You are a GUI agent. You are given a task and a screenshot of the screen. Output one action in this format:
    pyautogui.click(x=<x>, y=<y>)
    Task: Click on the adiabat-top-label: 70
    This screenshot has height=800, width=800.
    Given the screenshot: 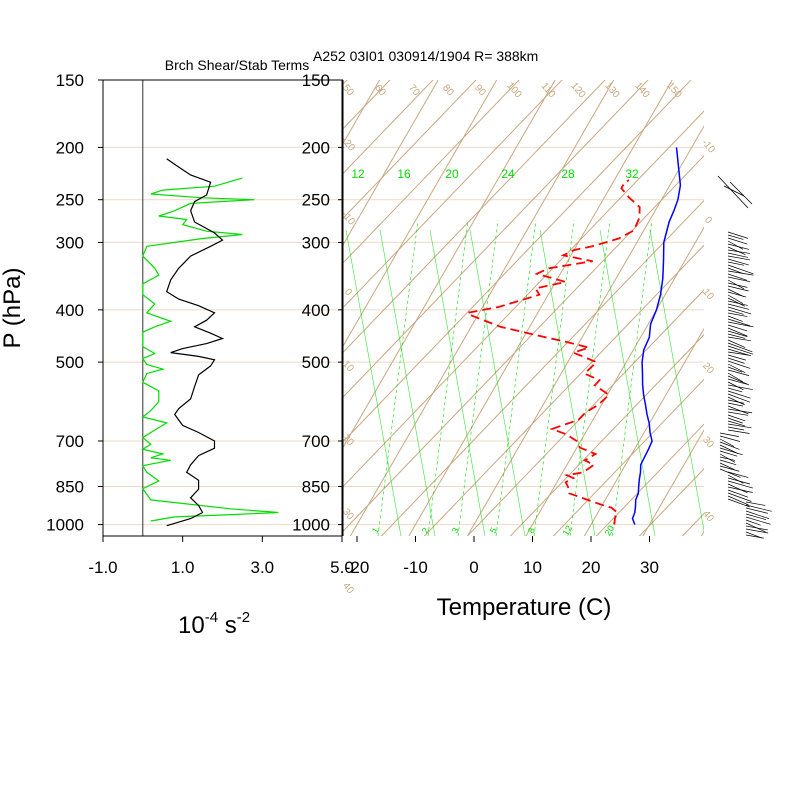 What is the action you would take?
    pyautogui.click(x=414, y=91)
    